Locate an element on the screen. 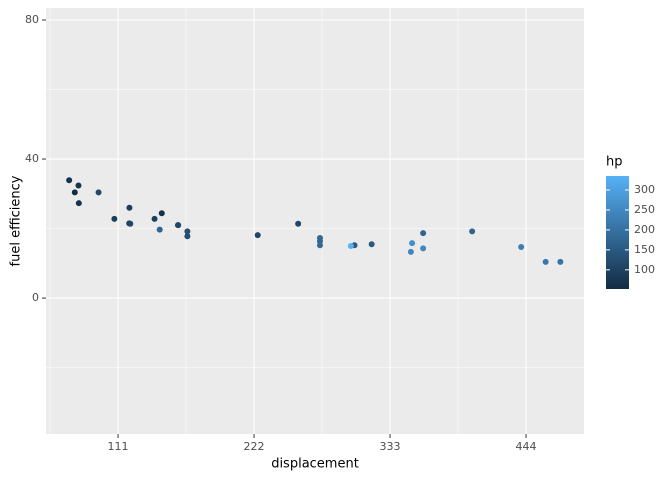  x-axis-title: displacement is located at coordinates (315, 464).